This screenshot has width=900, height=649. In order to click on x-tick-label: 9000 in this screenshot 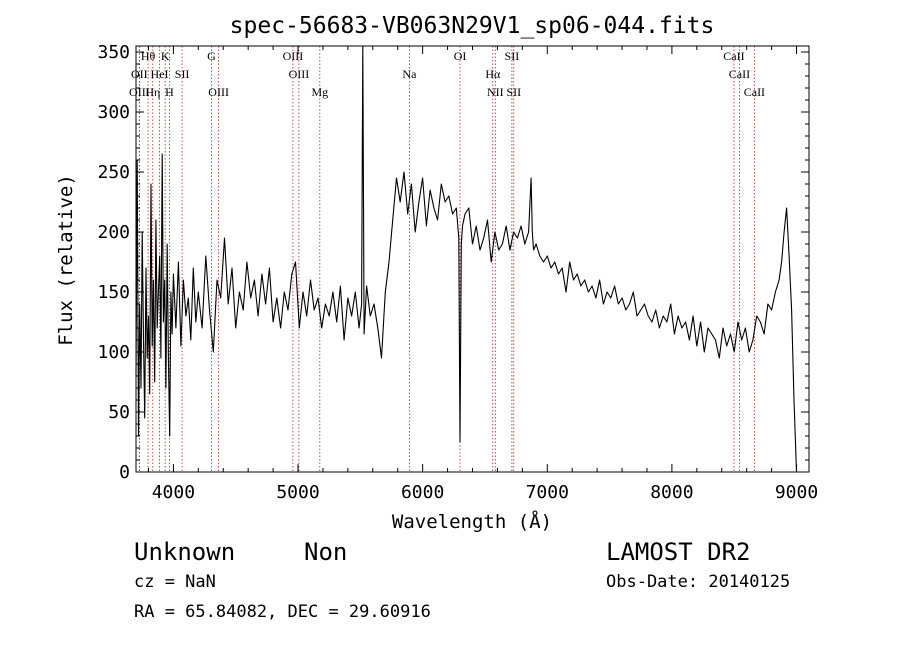, I will do `click(796, 492)`.